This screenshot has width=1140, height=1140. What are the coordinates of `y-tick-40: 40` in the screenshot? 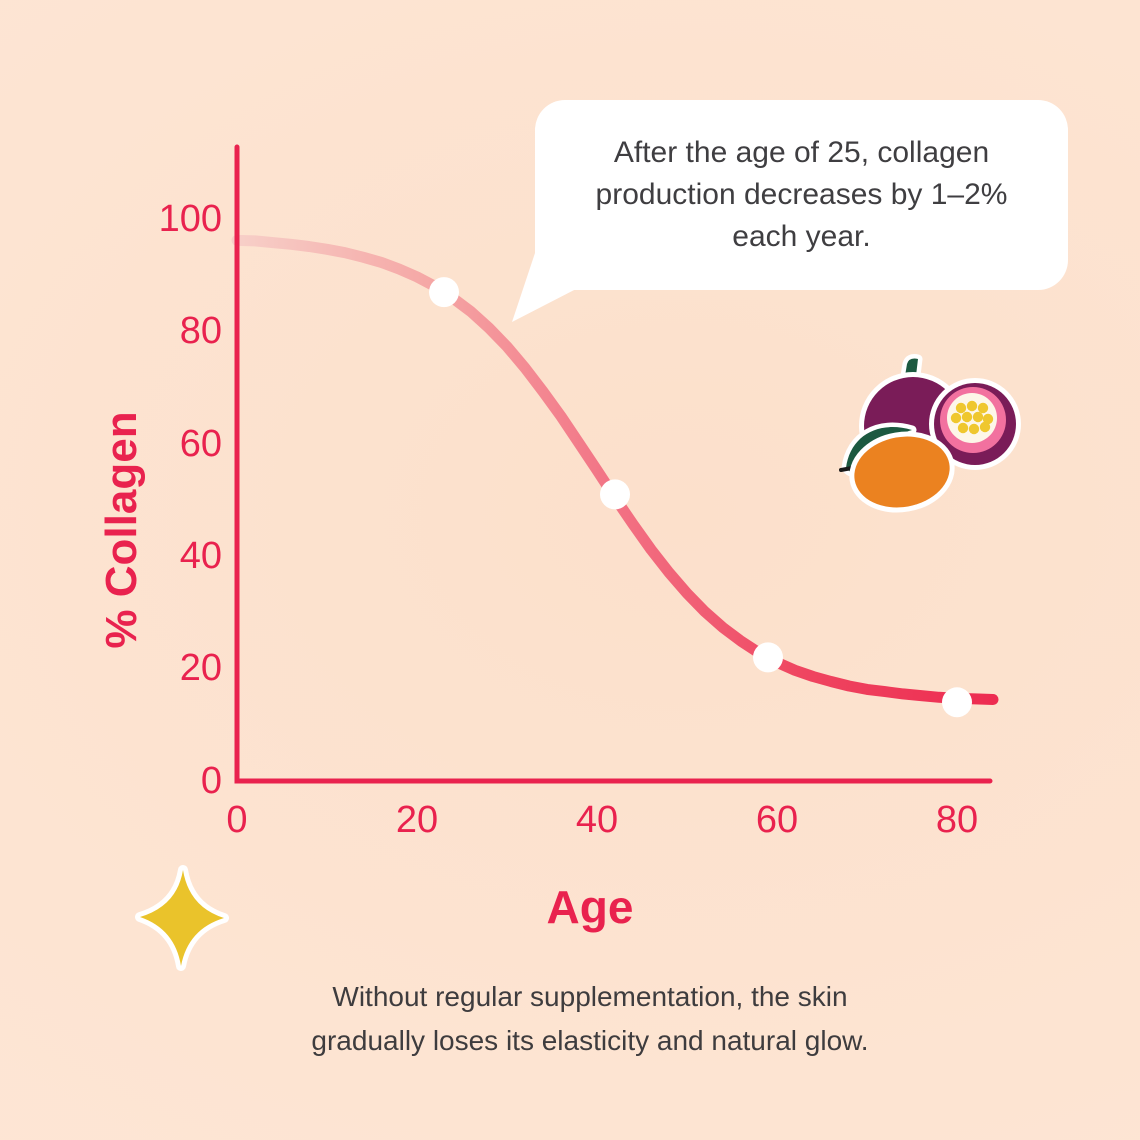 It's located at (200, 556).